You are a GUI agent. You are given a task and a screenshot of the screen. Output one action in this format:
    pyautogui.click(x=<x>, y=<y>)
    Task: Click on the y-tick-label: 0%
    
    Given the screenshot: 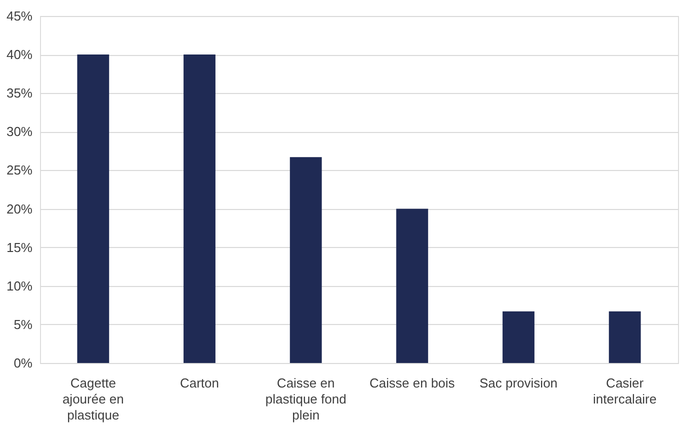 What is the action you would take?
    pyautogui.click(x=23, y=363)
    